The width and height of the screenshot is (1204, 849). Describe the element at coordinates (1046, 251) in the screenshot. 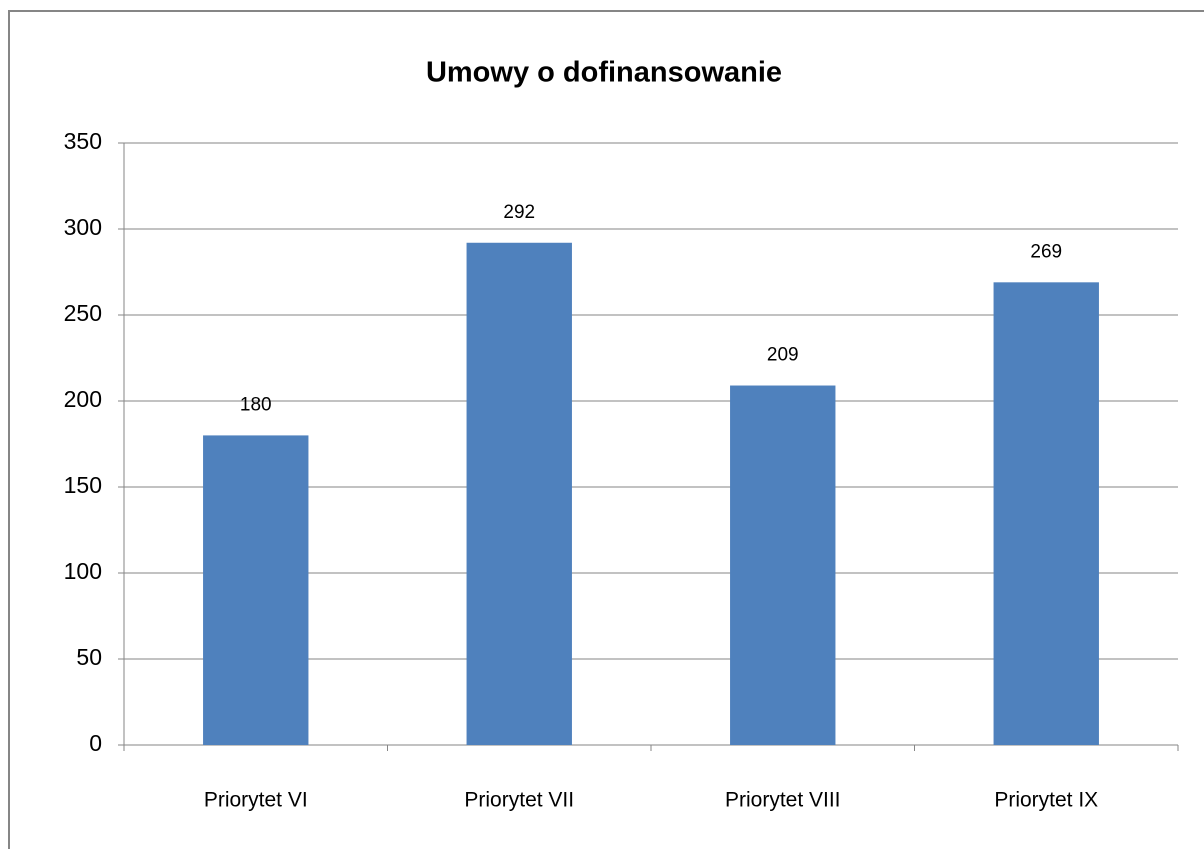

I see `data-label: 269` at that location.